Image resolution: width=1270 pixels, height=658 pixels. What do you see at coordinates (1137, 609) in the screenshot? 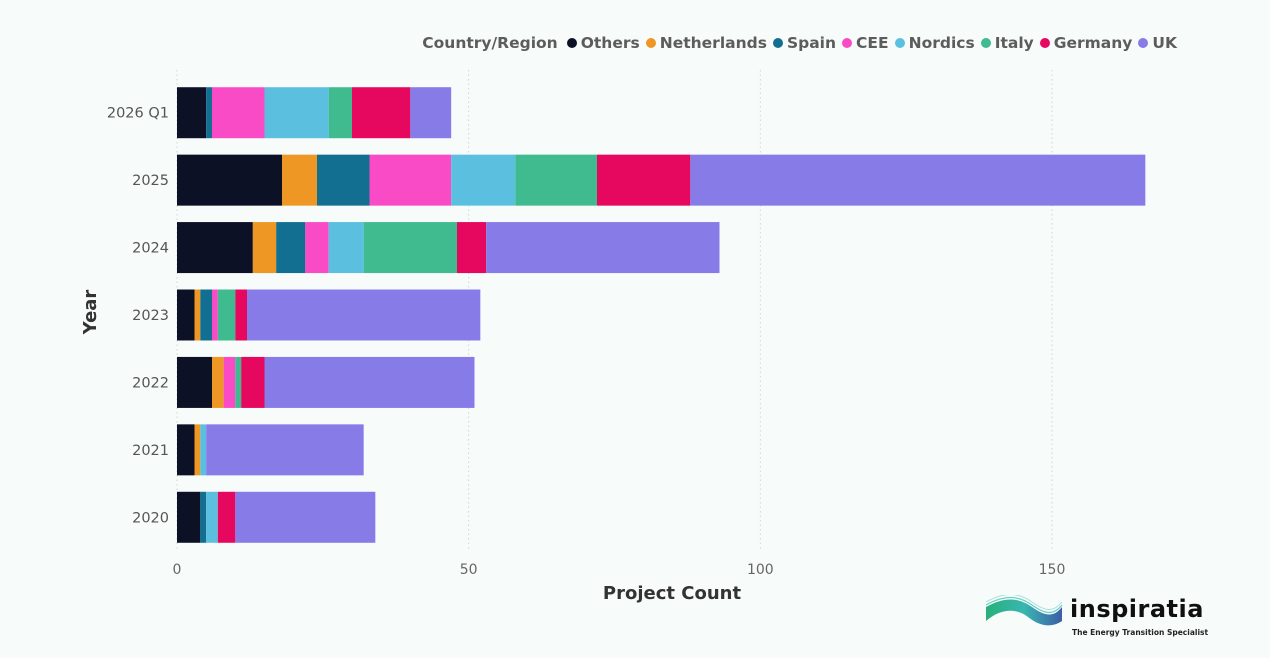
I see `logo-name: inspiratia` at bounding box center [1137, 609].